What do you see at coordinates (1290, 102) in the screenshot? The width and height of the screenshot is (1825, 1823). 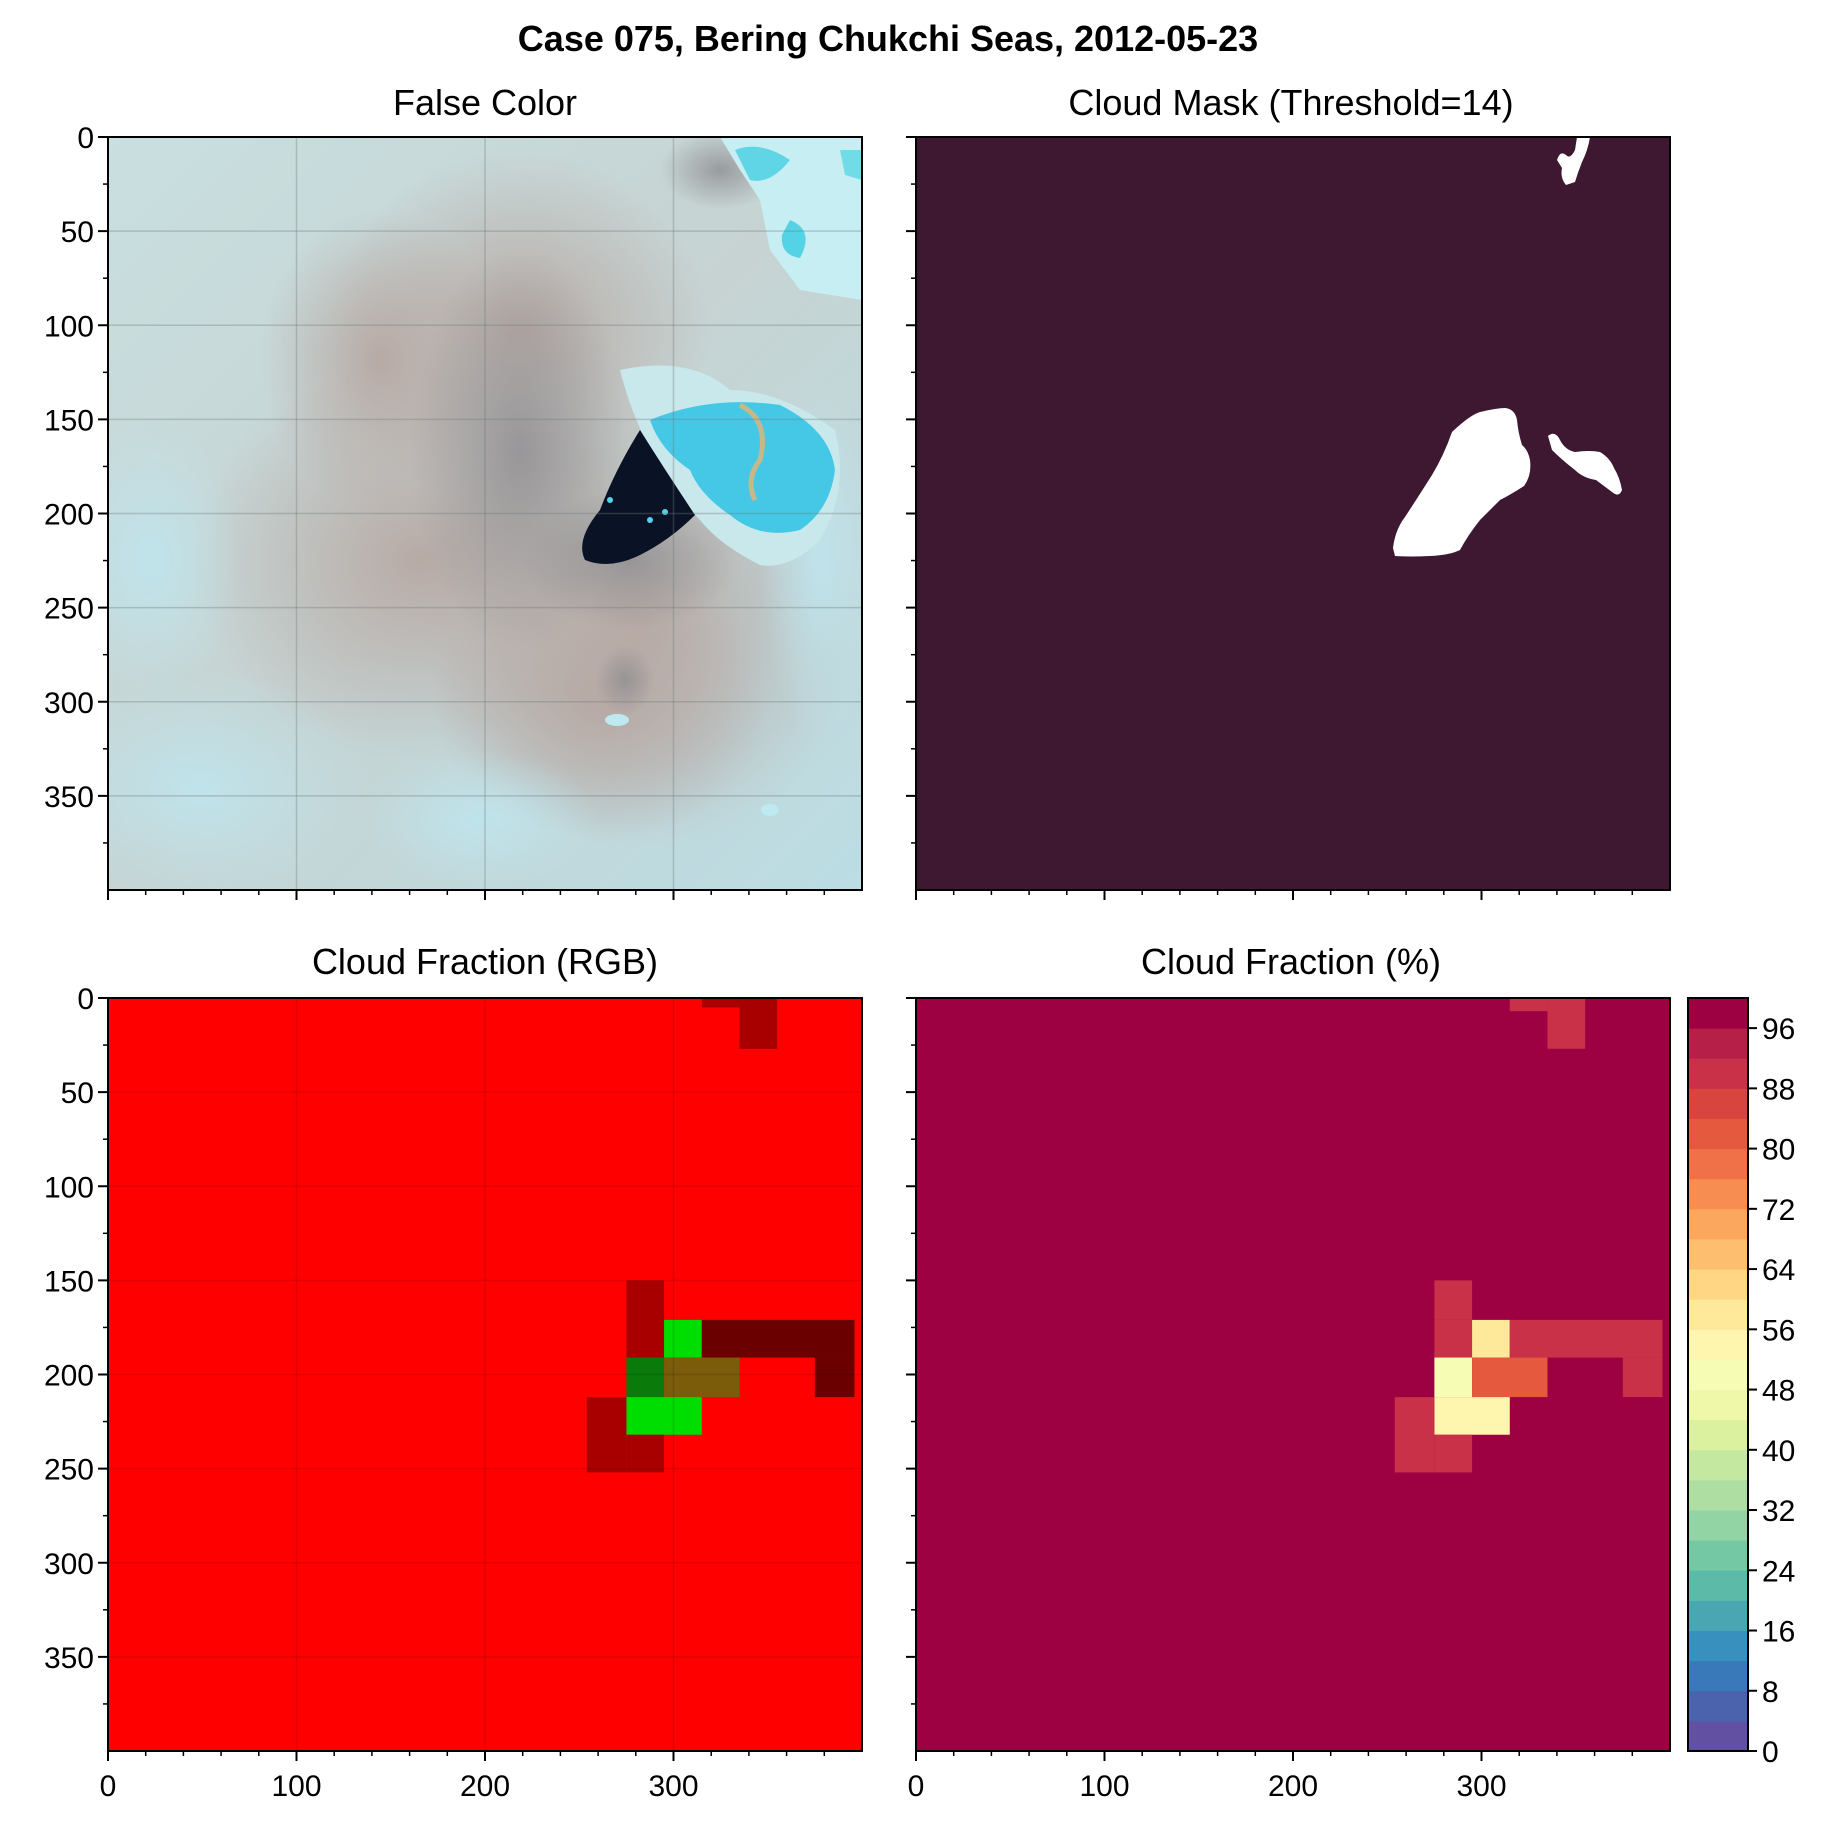 I see `panel-title-cloud-mask: Cloud Mask (Threshold=14)` at bounding box center [1290, 102].